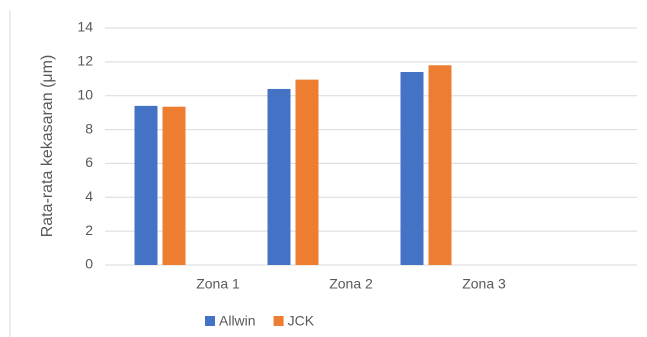  What do you see at coordinates (89, 128) in the screenshot?
I see `y-tick-label: 8` at bounding box center [89, 128].